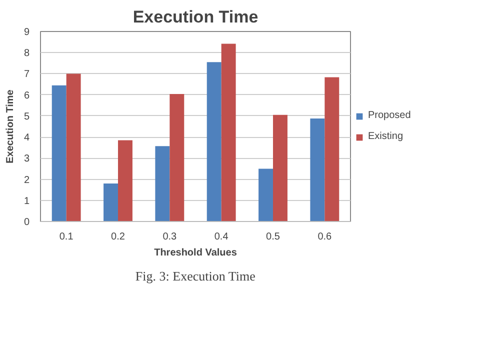 This screenshot has width=480, height=342. What do you see at coordinates (27, 116) in the screenshot?
I see `y-tick-label: 5` at bounding box center [27, 116].